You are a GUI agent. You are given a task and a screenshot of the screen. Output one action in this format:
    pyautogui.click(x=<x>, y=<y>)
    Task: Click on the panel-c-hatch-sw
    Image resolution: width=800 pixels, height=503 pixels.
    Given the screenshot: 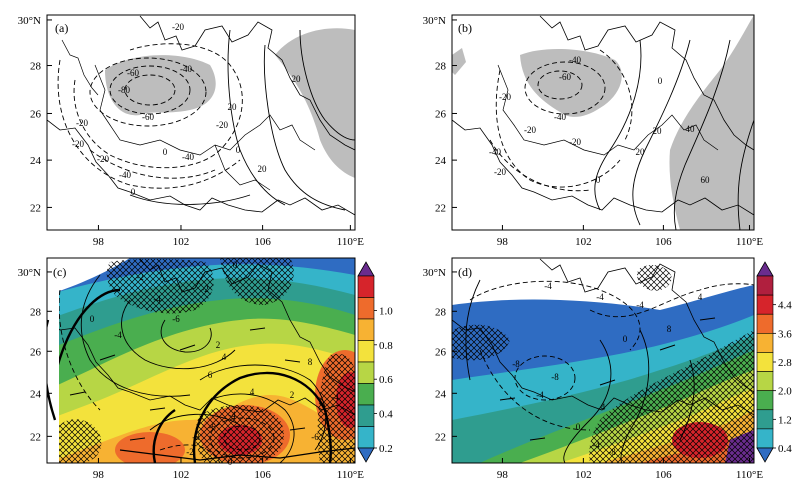 What is the action you would take?
    pyautogui.click(x=78, y=441)
    